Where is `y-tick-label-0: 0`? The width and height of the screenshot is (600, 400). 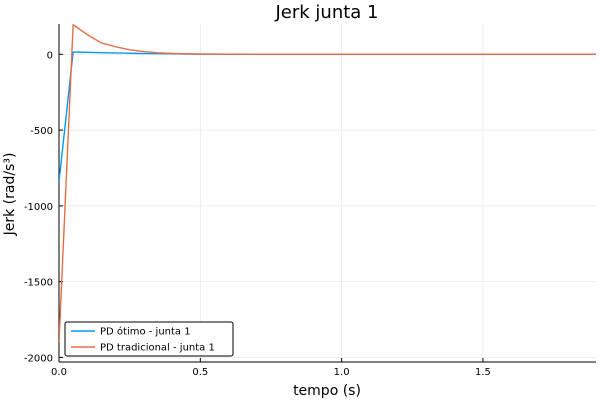 y-tick-label-0: 0 is located at coordinates (50, 55).